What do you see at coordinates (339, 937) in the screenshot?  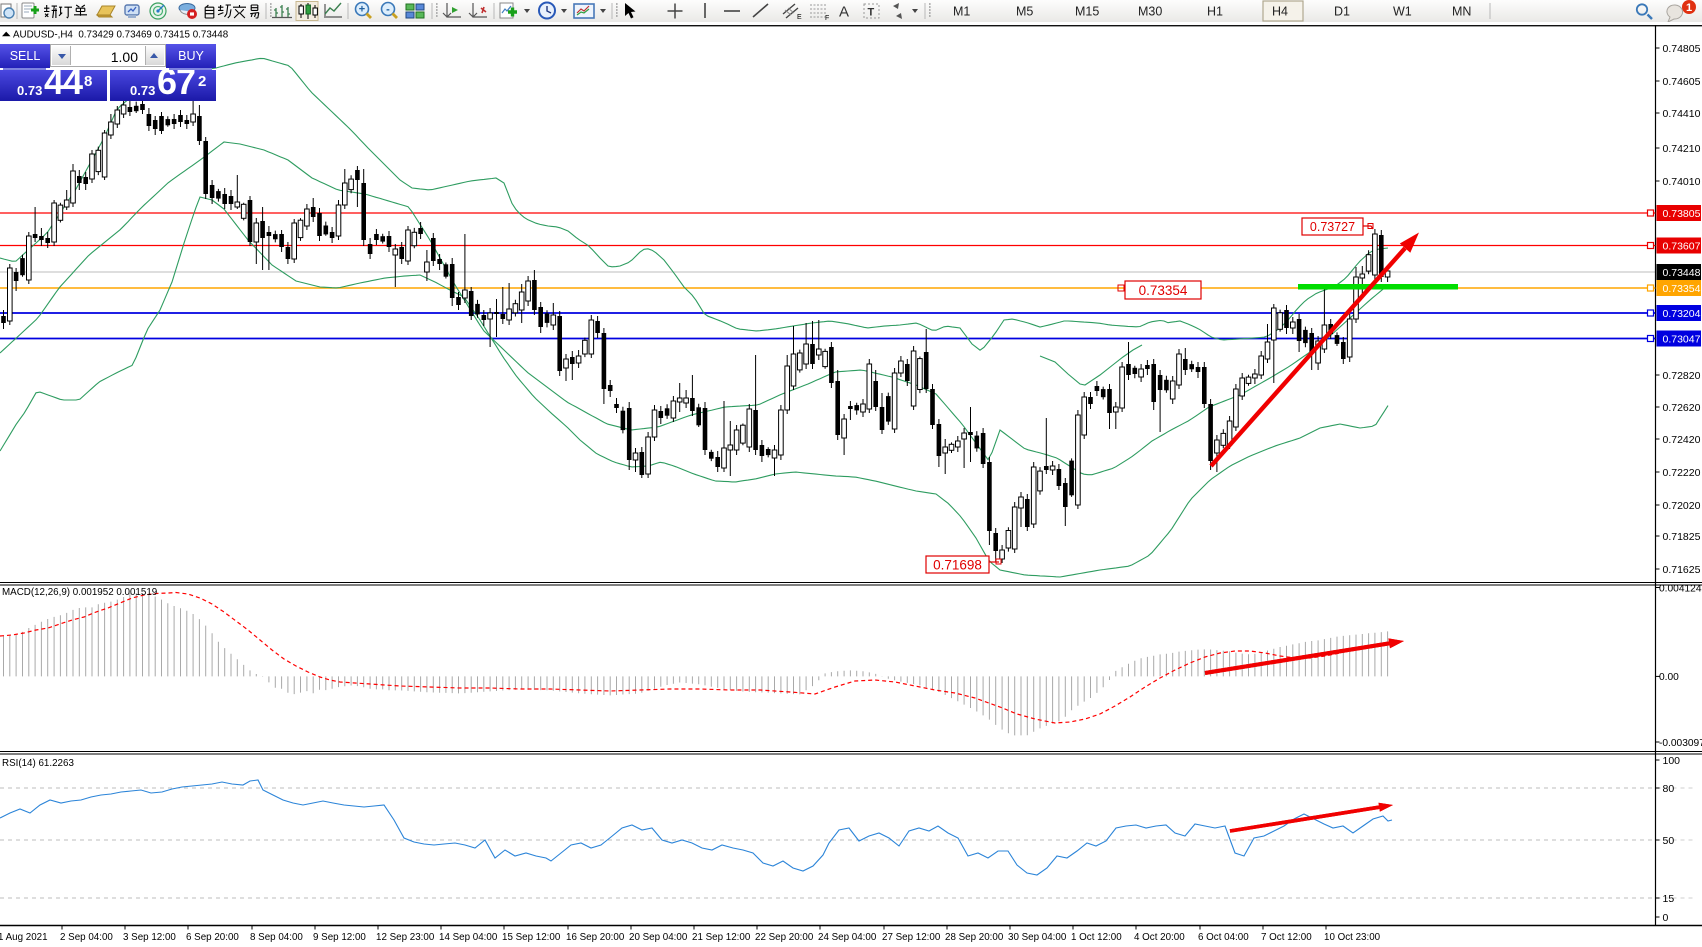 I see `svg-text: 9 Sep 12:00` at bounding box center [339, 937].